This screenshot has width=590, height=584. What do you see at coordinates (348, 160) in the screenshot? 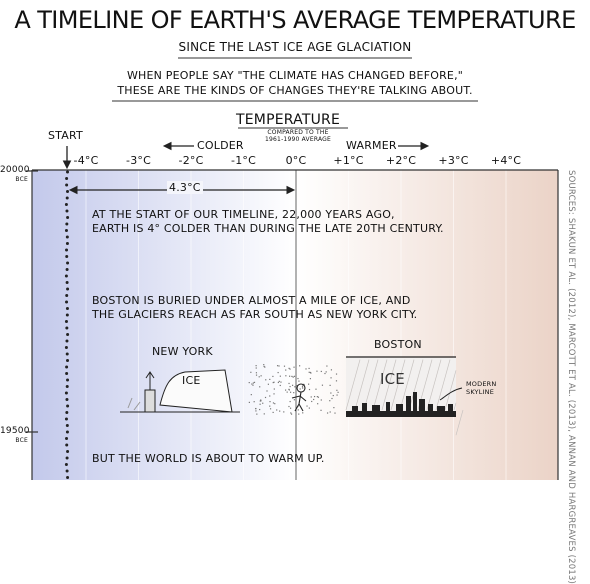
I see `tick-label: +1°C` at bounding box center [348, 160].